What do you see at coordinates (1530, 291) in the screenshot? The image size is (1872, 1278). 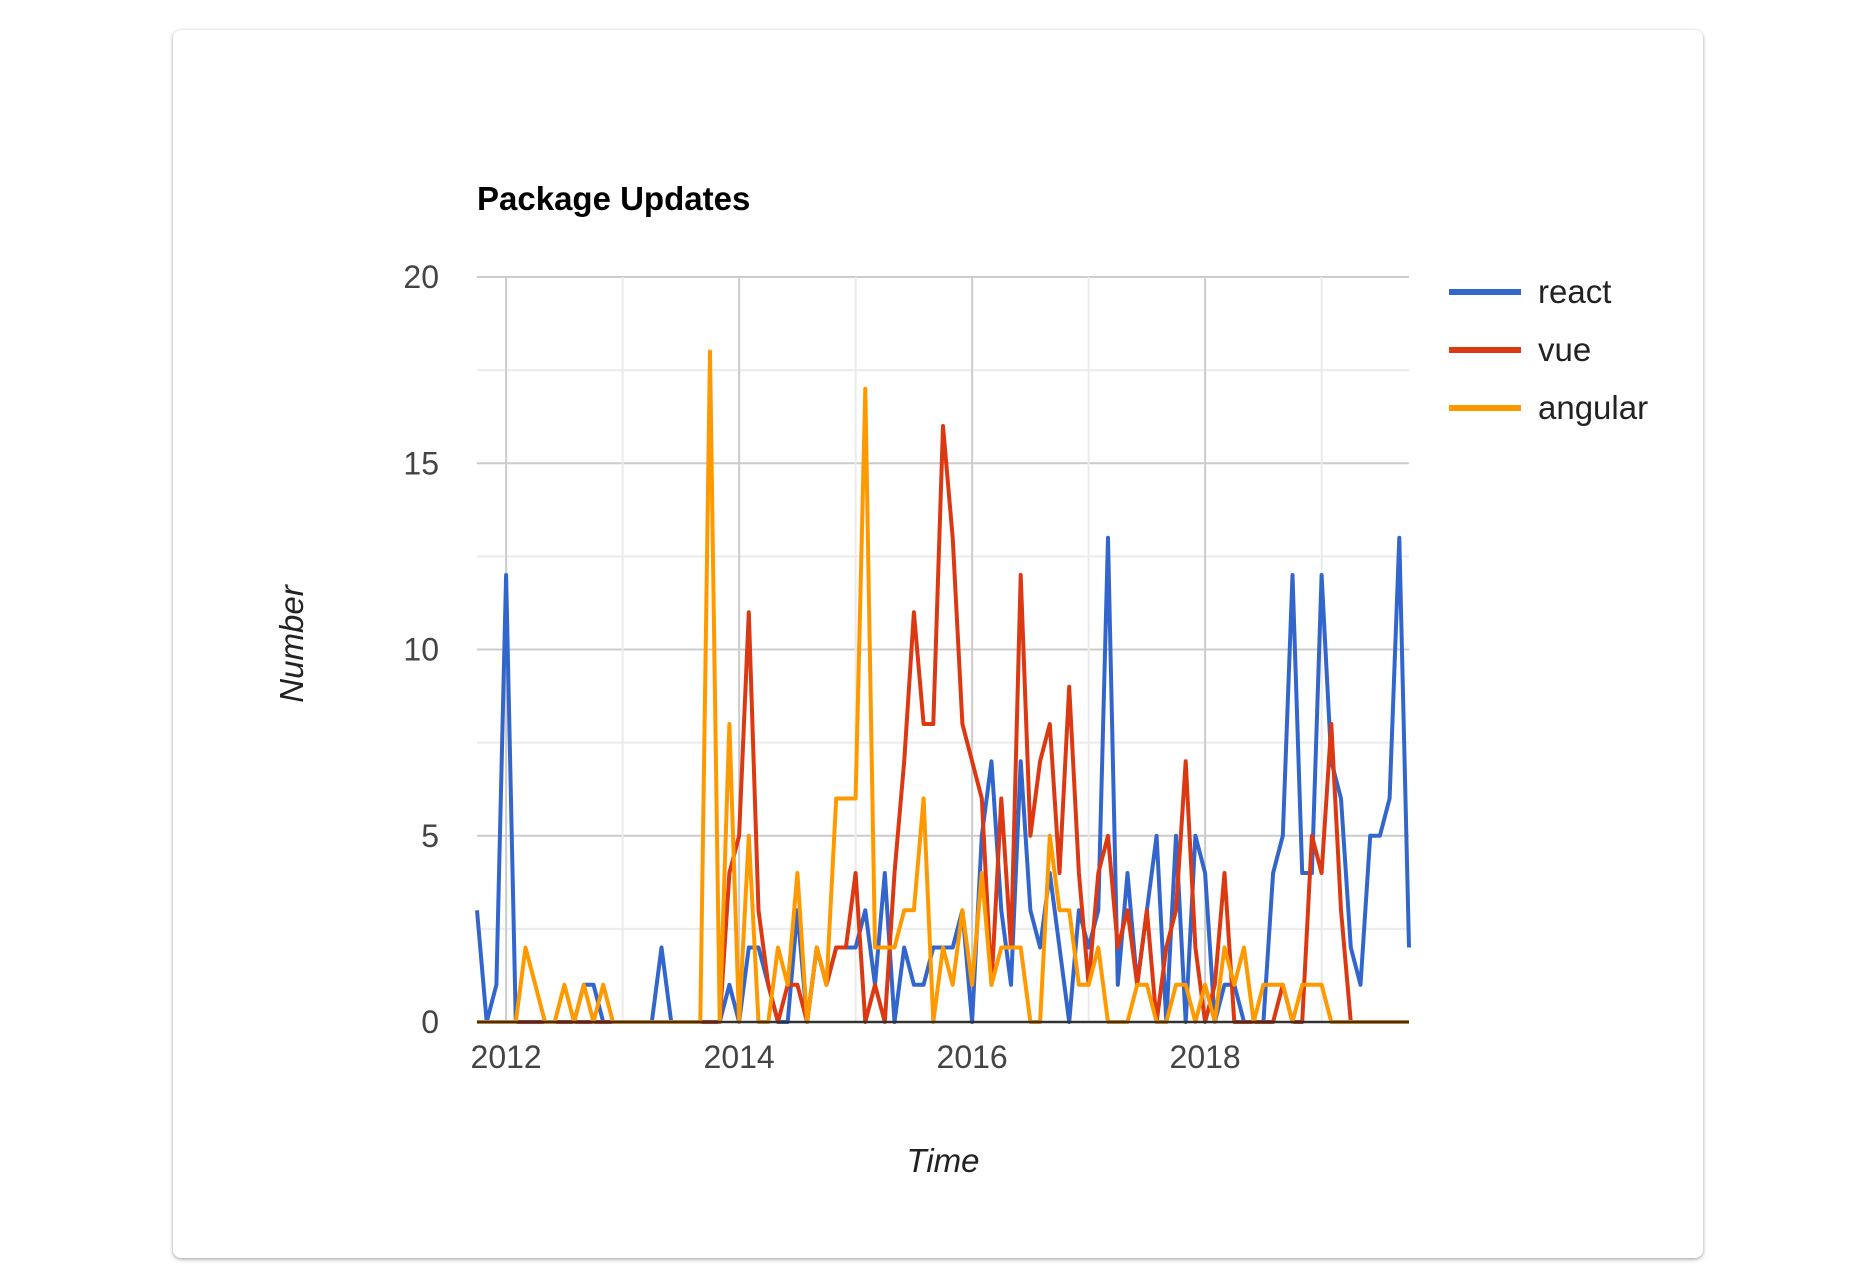 I see `legend-item-react: react` at bounding box center [1530, 291].